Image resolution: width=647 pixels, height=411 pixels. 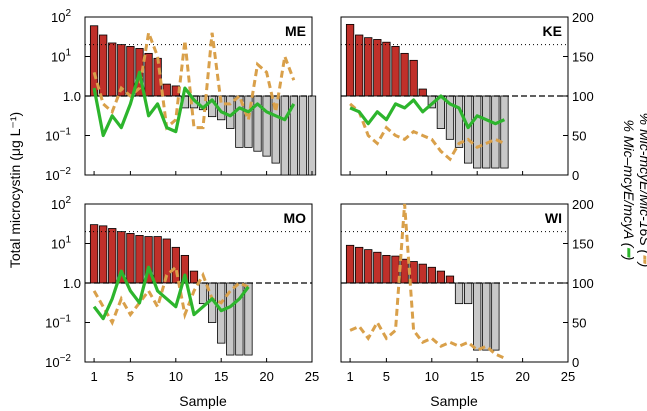 I want to click on panel-label-ke: KE, so click(x=552, y=31).